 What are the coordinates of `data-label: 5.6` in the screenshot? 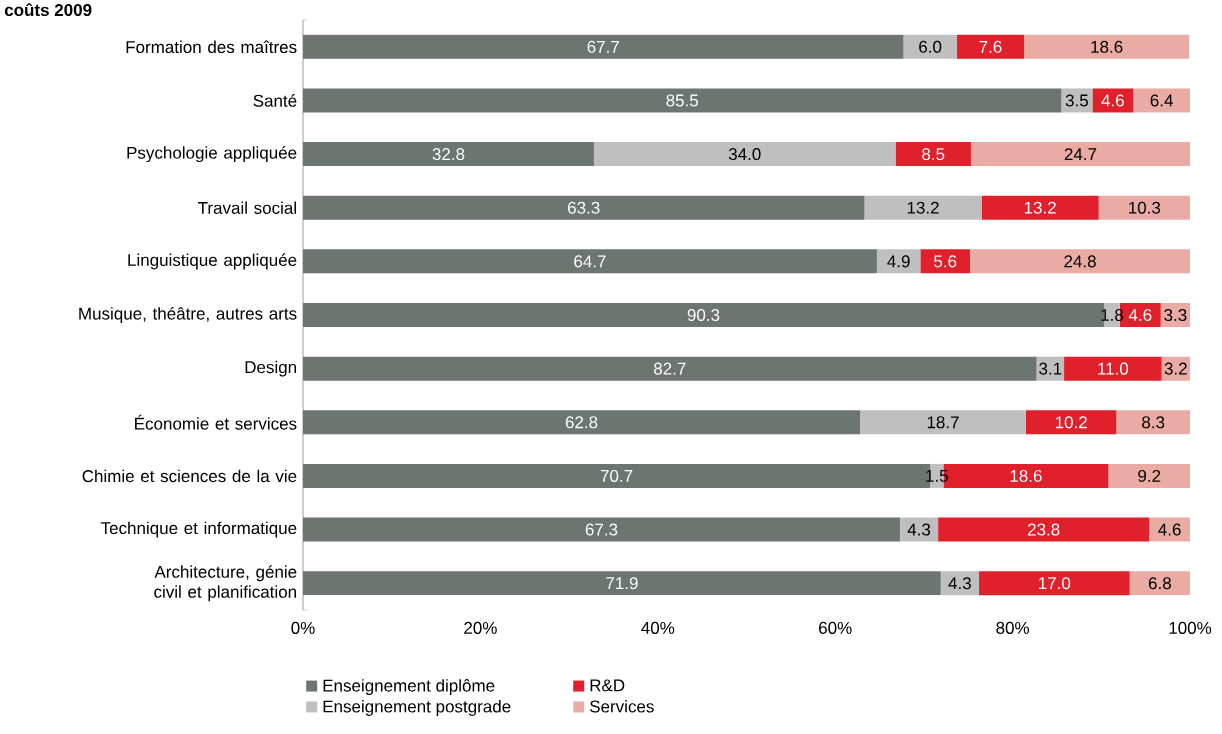 It's located at (945, 261).